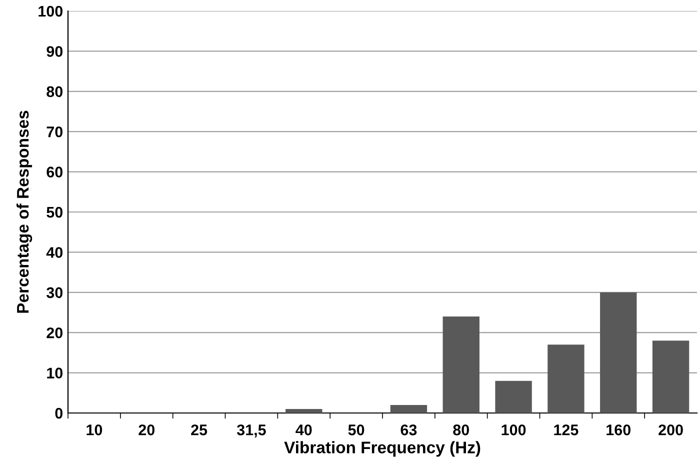 This screenshot has height=457, width=698. I want to click on y-tick-label: 70, so click(54, 132).